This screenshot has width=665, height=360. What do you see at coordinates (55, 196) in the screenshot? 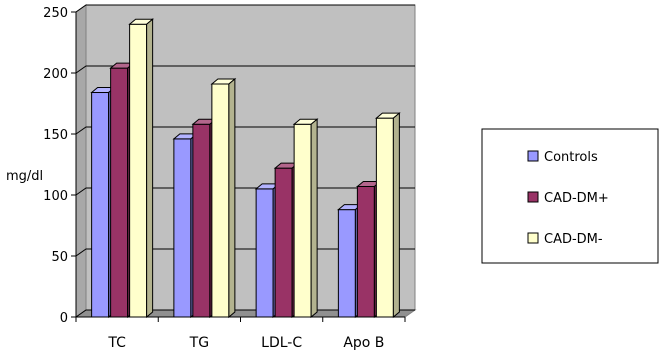
I see `y-tick-label: 100` at bounding box center [55, 196].